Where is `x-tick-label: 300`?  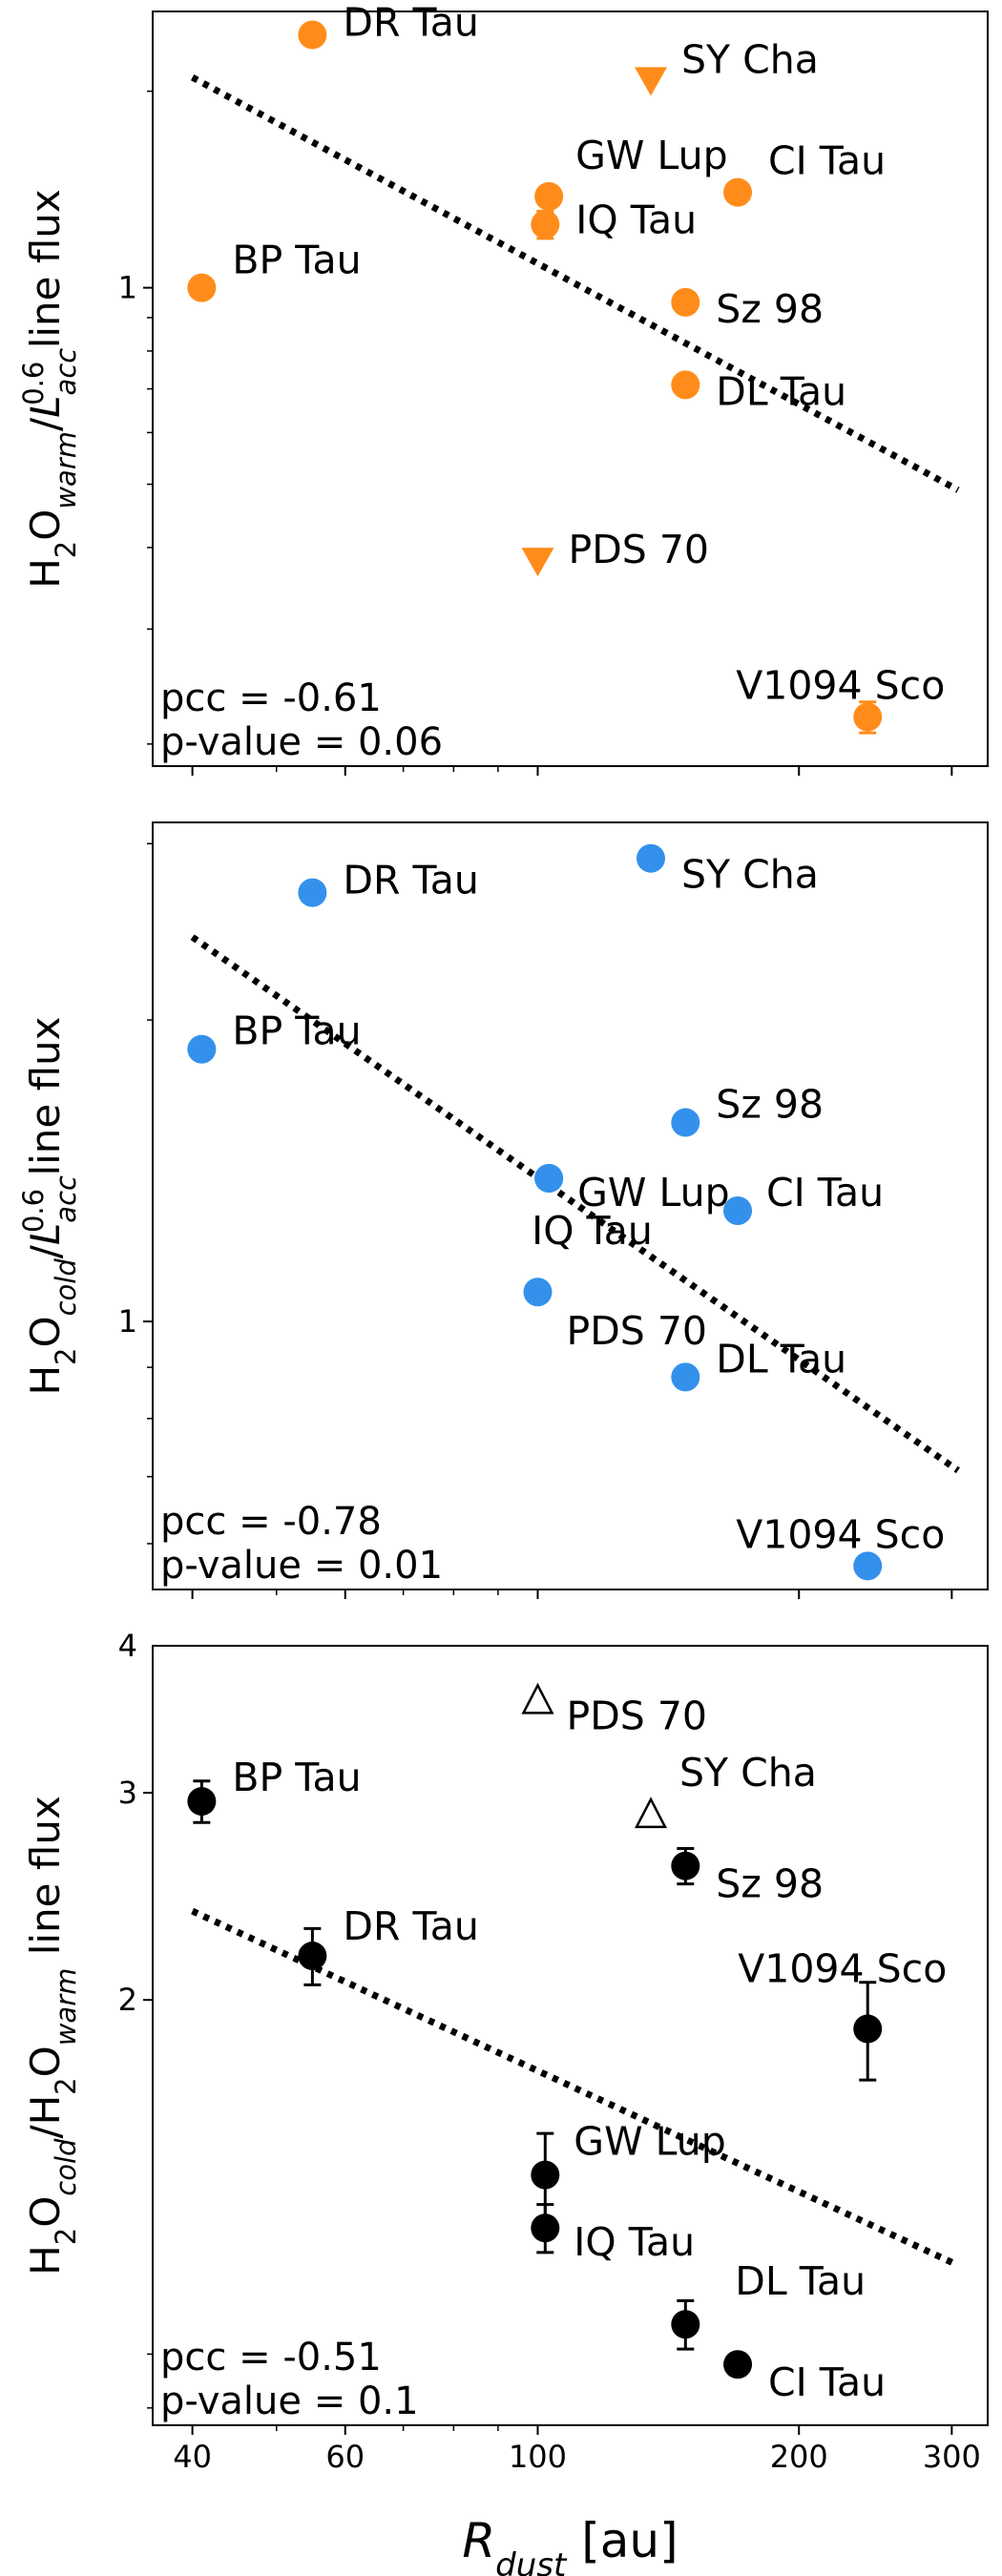
x-tick-label: 300 is located at coordinates (952, 2457).